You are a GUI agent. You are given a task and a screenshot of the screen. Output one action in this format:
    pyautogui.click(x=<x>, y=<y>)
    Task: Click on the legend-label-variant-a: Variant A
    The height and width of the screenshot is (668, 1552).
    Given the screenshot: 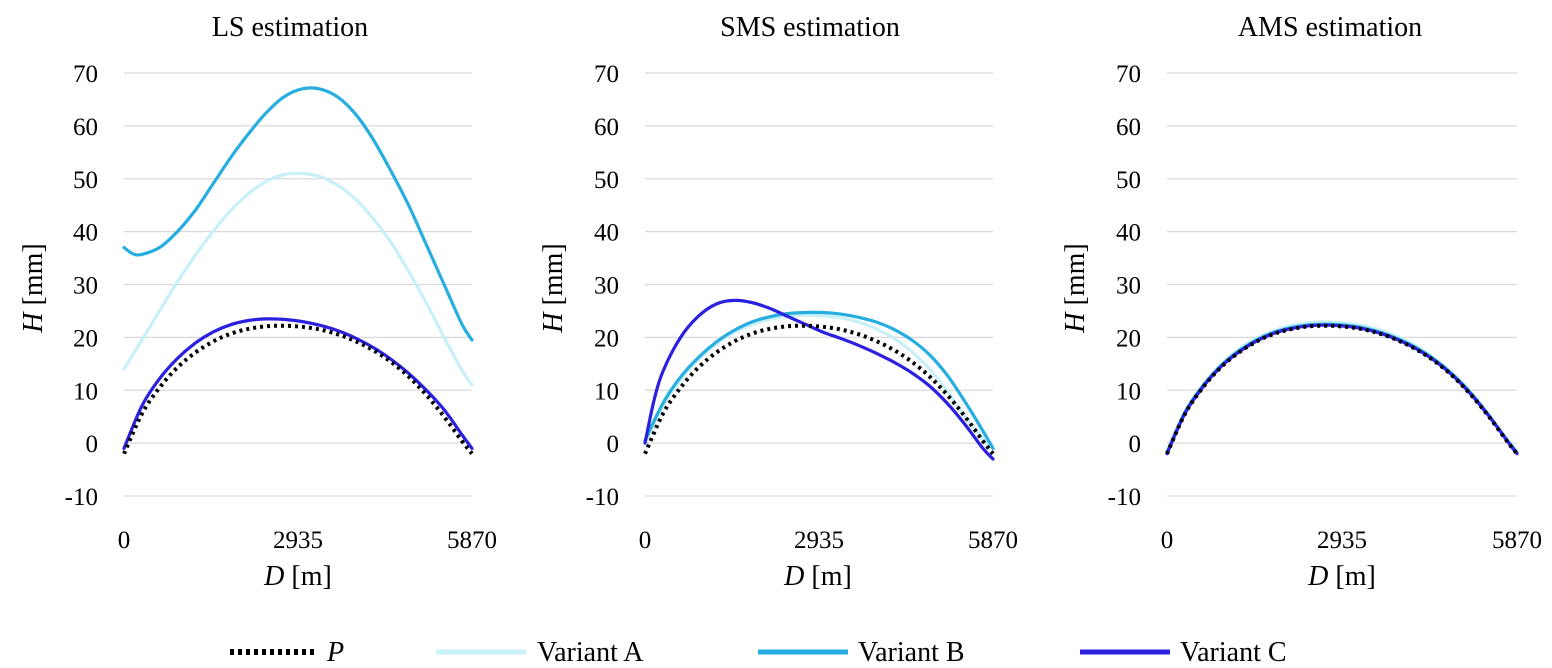 What is the action you would take?
    pyautogui.click(x=590, y=652)
    